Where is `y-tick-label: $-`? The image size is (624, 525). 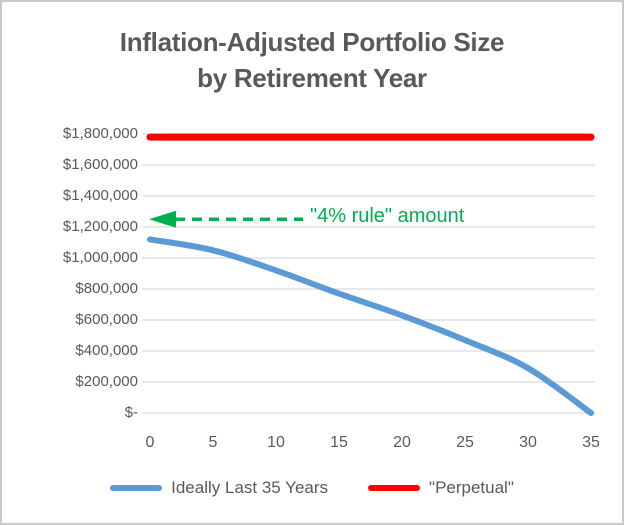
y-tick-label: $- is located at coordinates (131, 412).